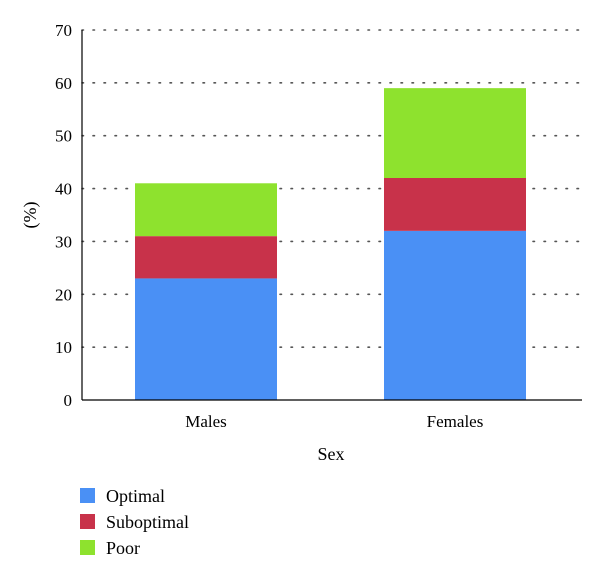 This screenshot has width=600, height=582. I want to click on x-tick-label: Males, so click(206, 421).